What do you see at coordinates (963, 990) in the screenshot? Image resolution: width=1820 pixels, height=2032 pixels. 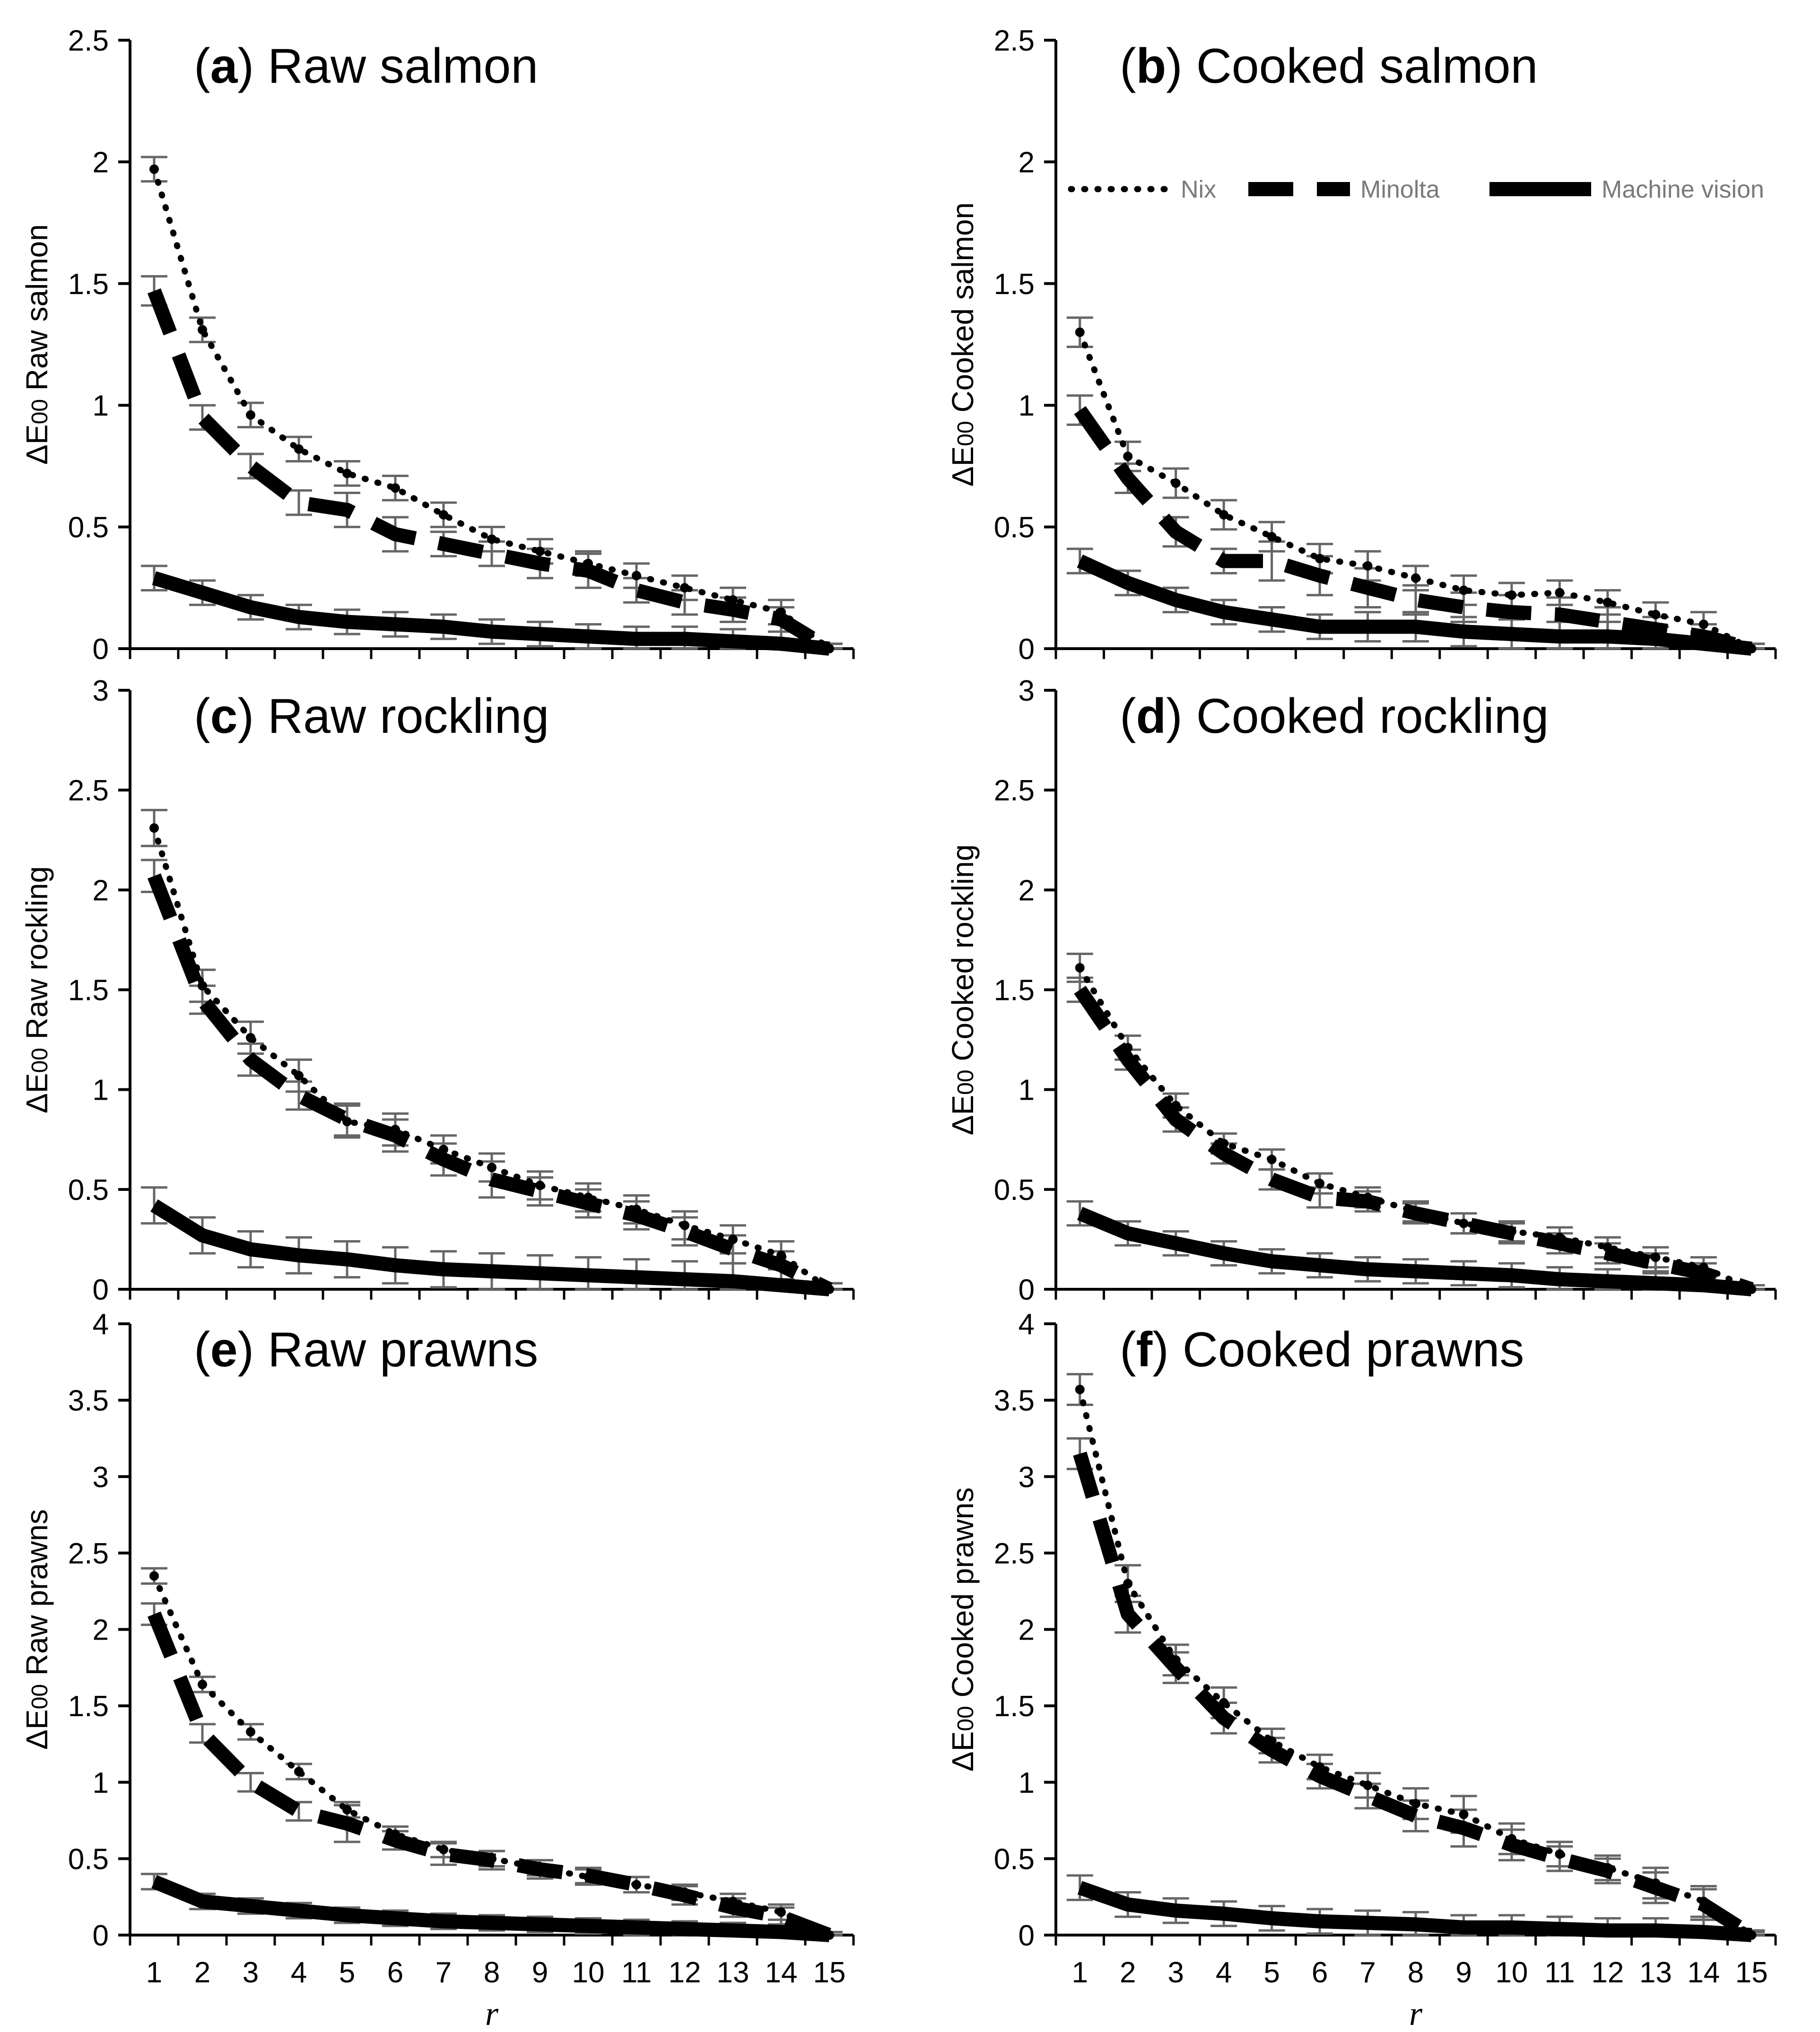 I see `y-axis-label: ΔE00 Cooked rockling` at bounding box center [963, 990].